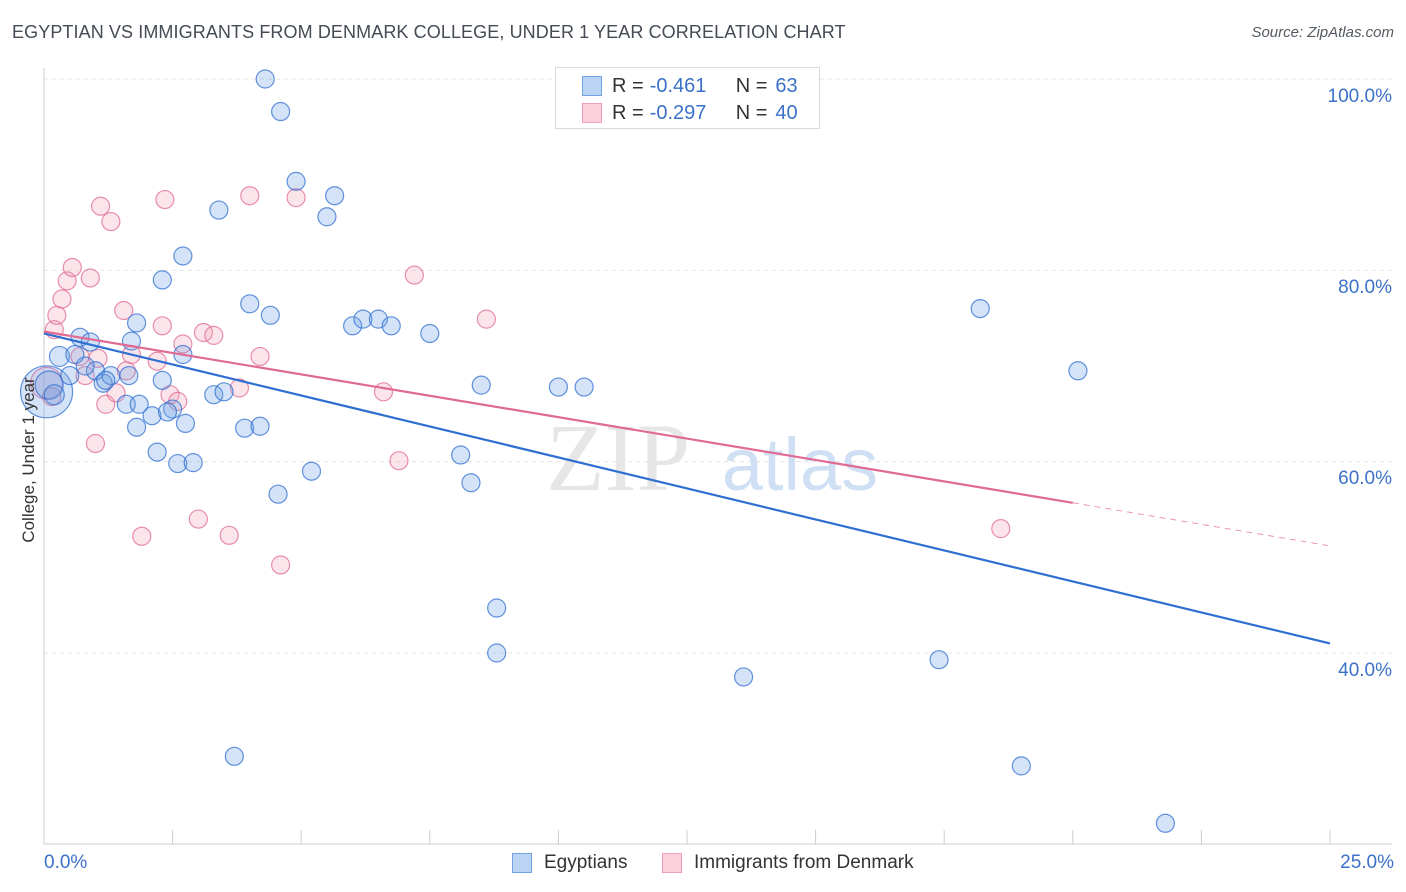 This screenshot has width=1406, height=892. What do you see at coordinates (66, 862) in the screenshot?
I see `x-tick-label: 0.0%` at bounding box center [66, 862].